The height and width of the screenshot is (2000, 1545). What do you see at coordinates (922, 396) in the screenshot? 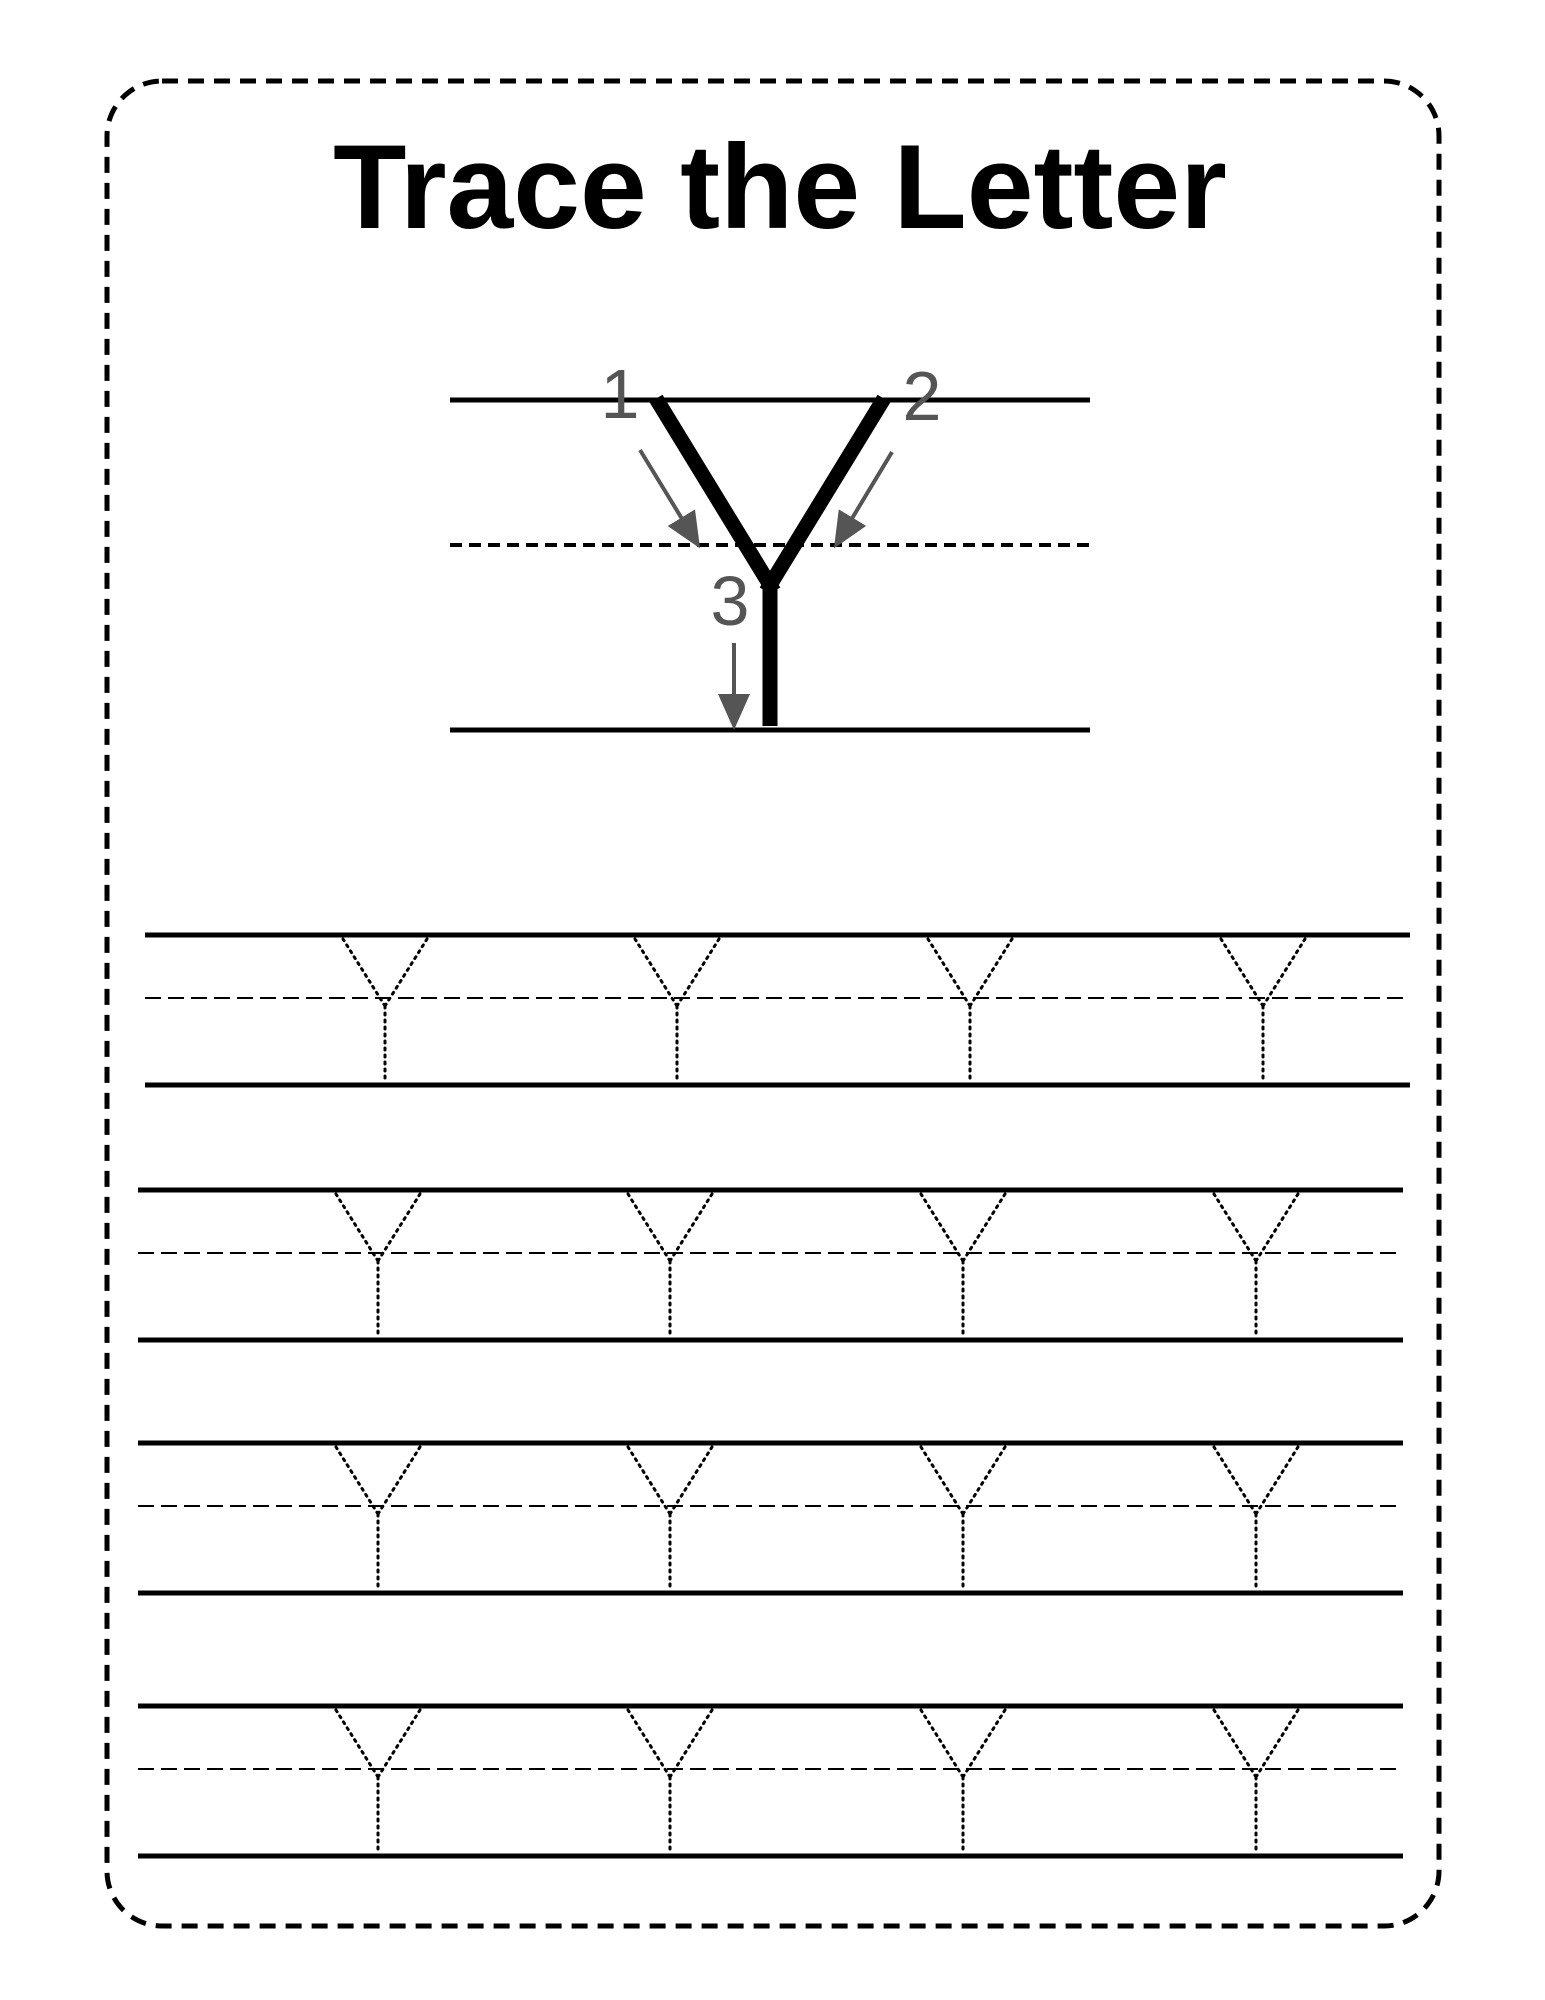
I see `stroke-number-2: 2` at bounding box center [922, 396].